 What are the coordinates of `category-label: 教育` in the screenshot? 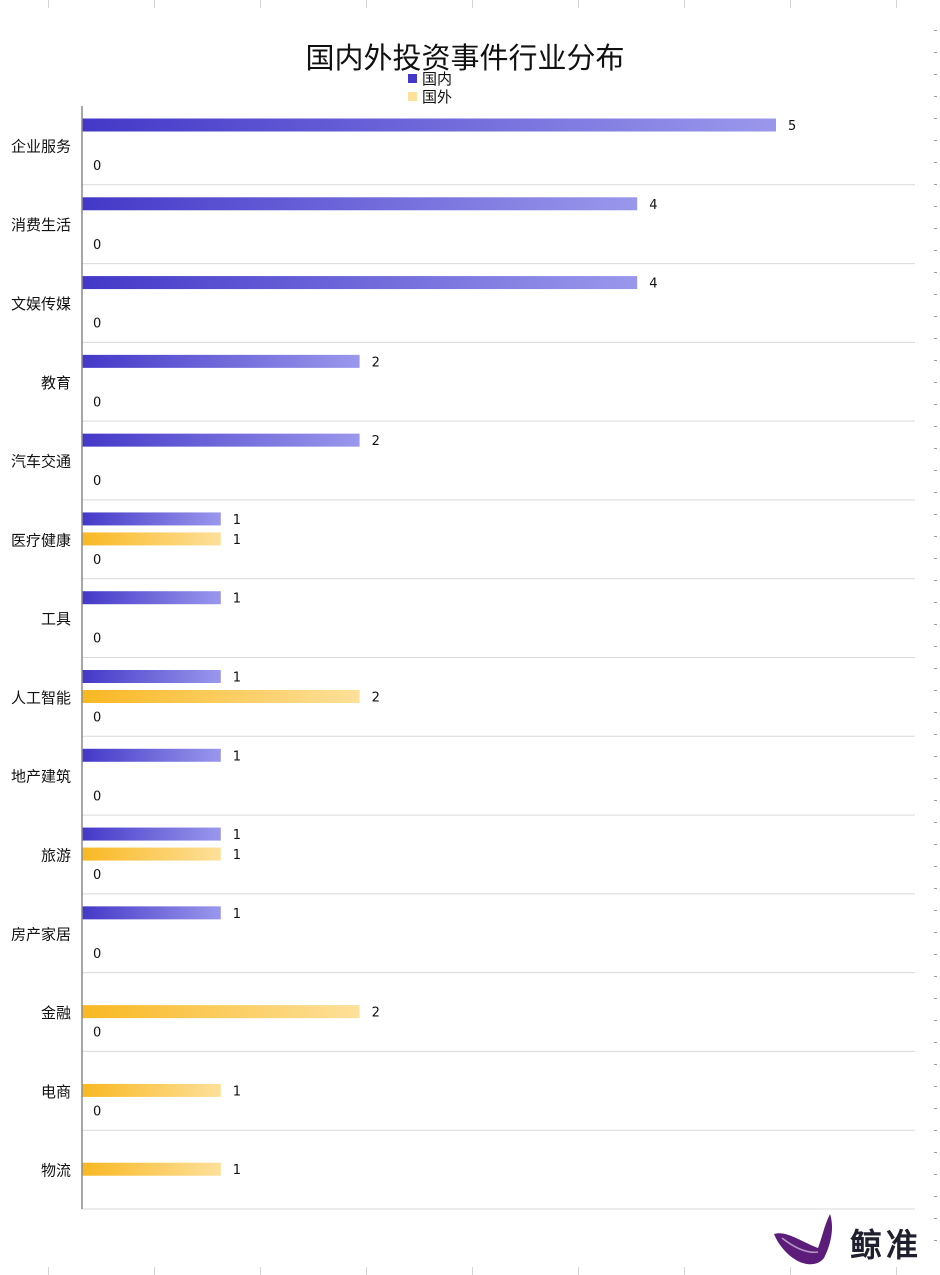 It's located at (56, 383).